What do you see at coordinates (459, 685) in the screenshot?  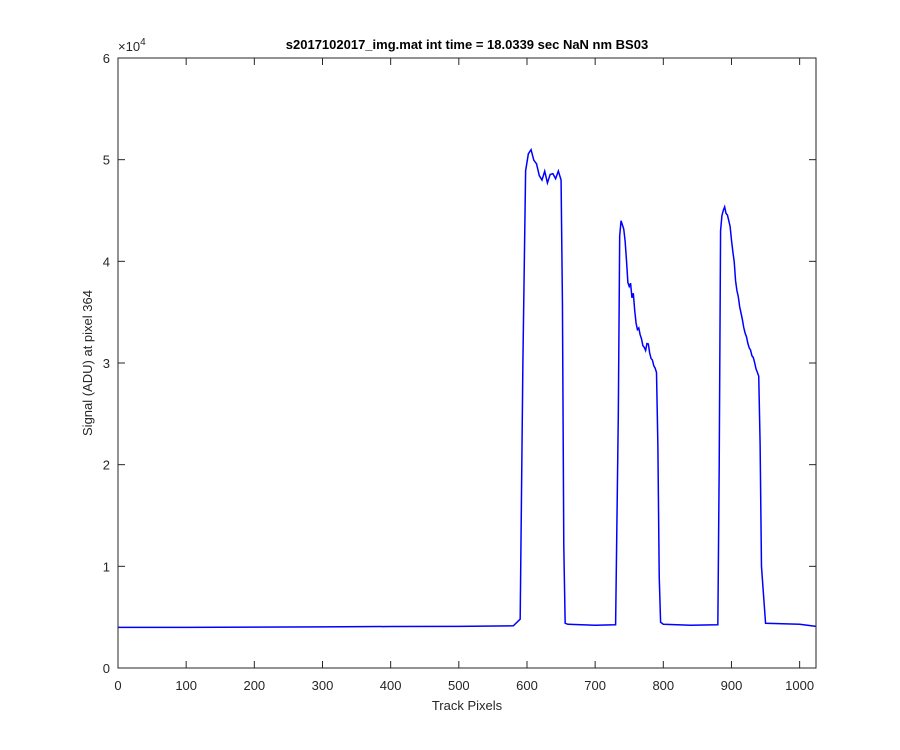 I see `x-tick-label: 500` at bounding box center [459, 685].